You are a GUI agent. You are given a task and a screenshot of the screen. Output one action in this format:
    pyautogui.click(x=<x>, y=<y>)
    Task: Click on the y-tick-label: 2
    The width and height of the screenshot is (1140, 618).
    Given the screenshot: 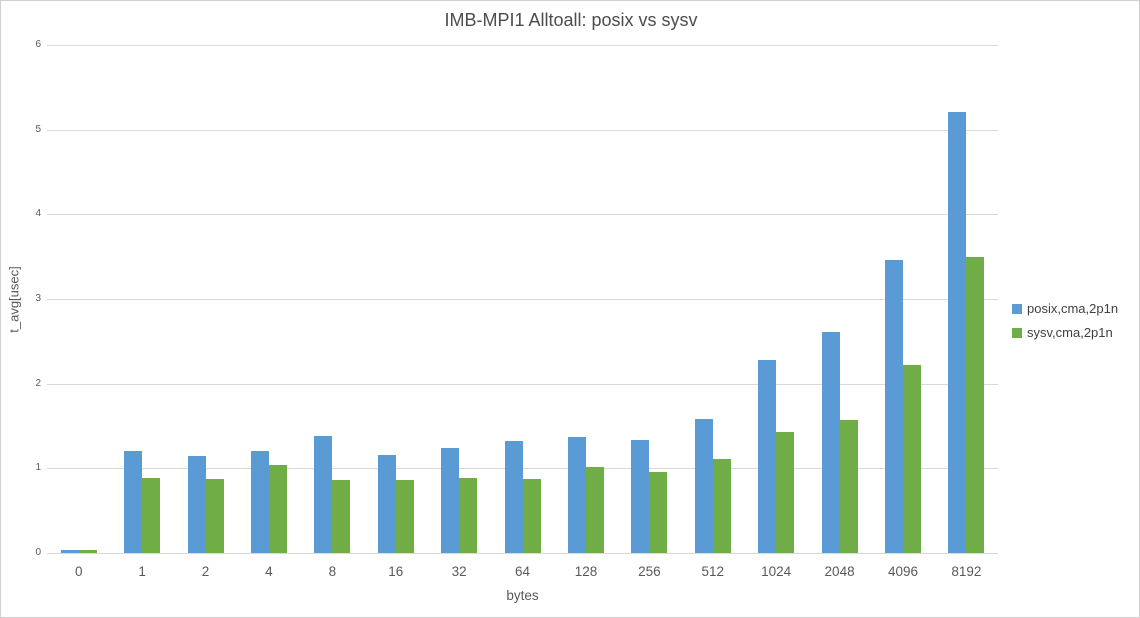 What is the action you would take?
    pyautogui.click(x=38, y=383)
    